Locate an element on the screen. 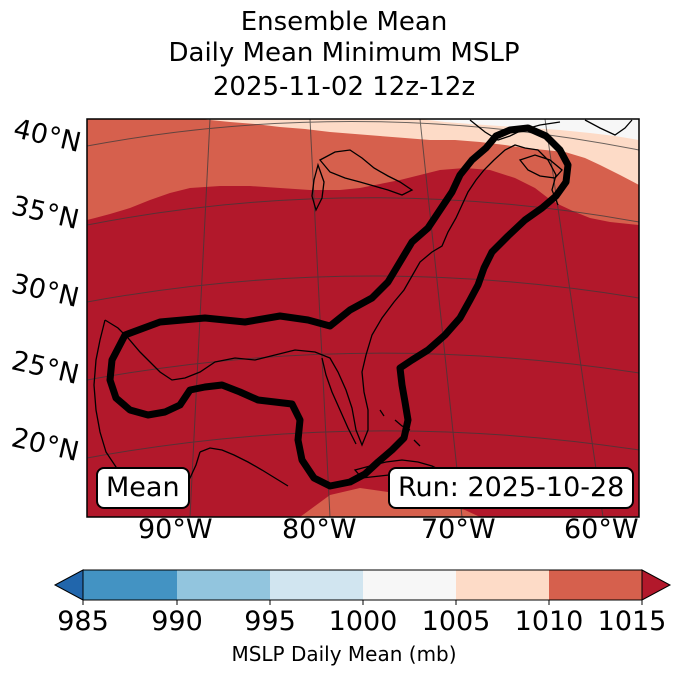 The height and width of the screenshot is (674, 688). colorbar is located at coordinates (362, 587).